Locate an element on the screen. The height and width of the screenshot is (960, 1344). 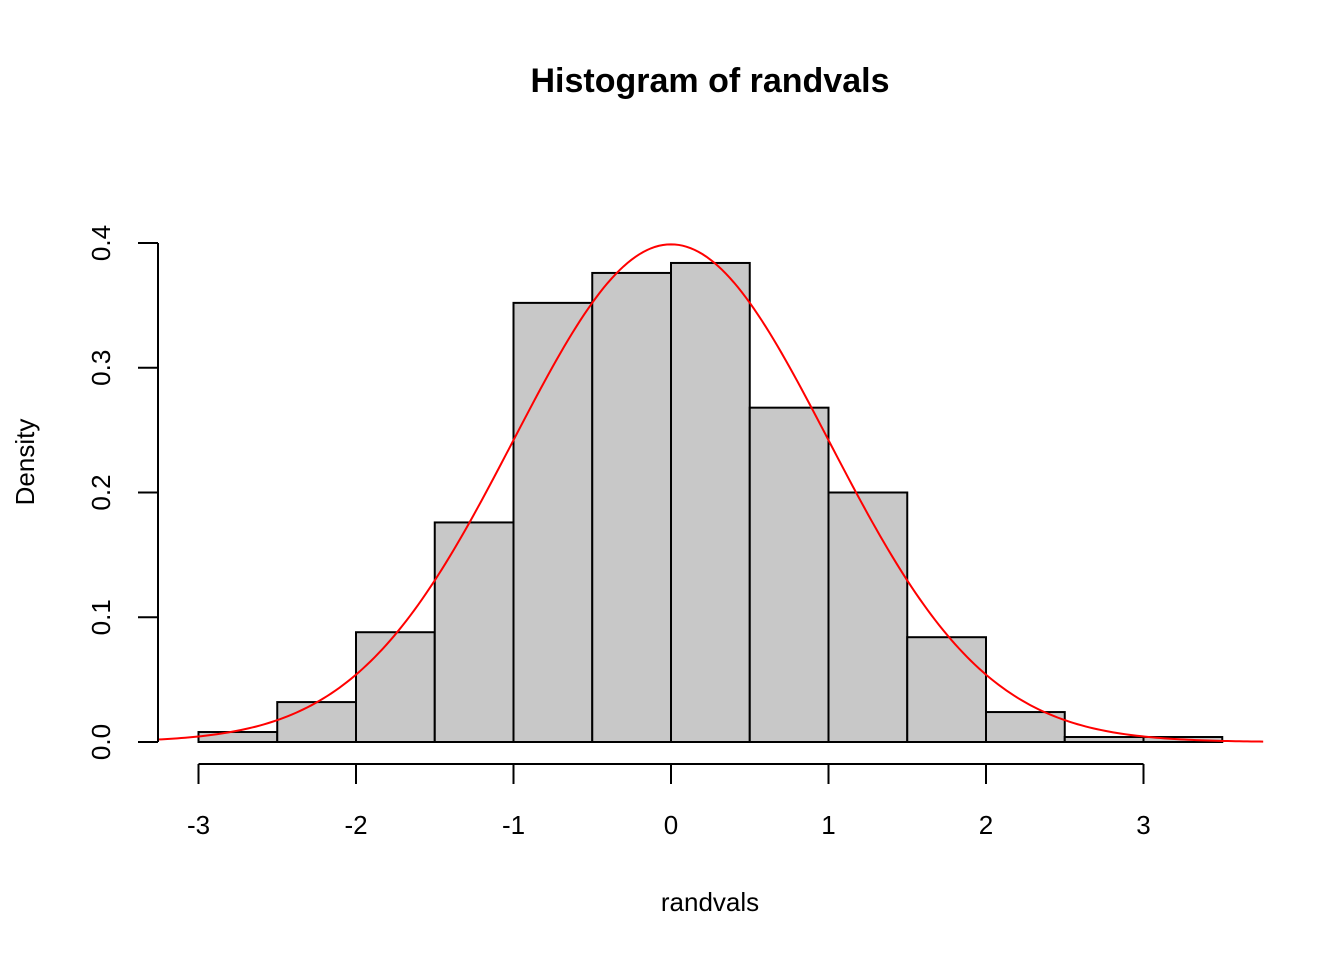
x-tick-label: -1 is located at coordinates (513, 825).